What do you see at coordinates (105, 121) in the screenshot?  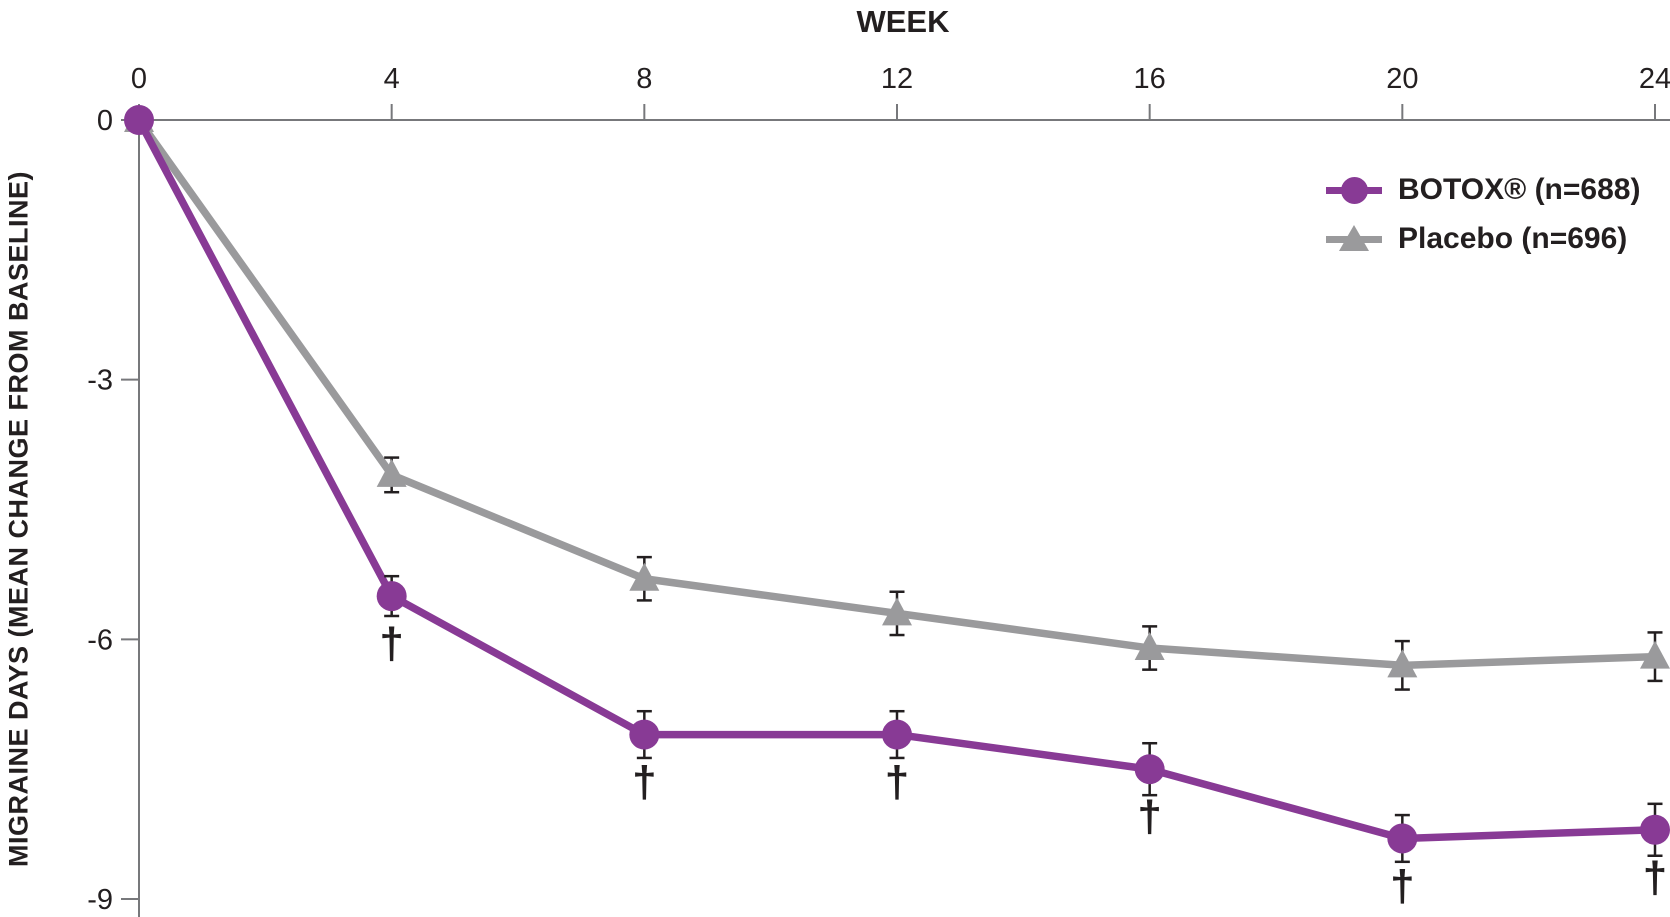 I see `y-tick-label: 0` at bounding box center [105, 121].